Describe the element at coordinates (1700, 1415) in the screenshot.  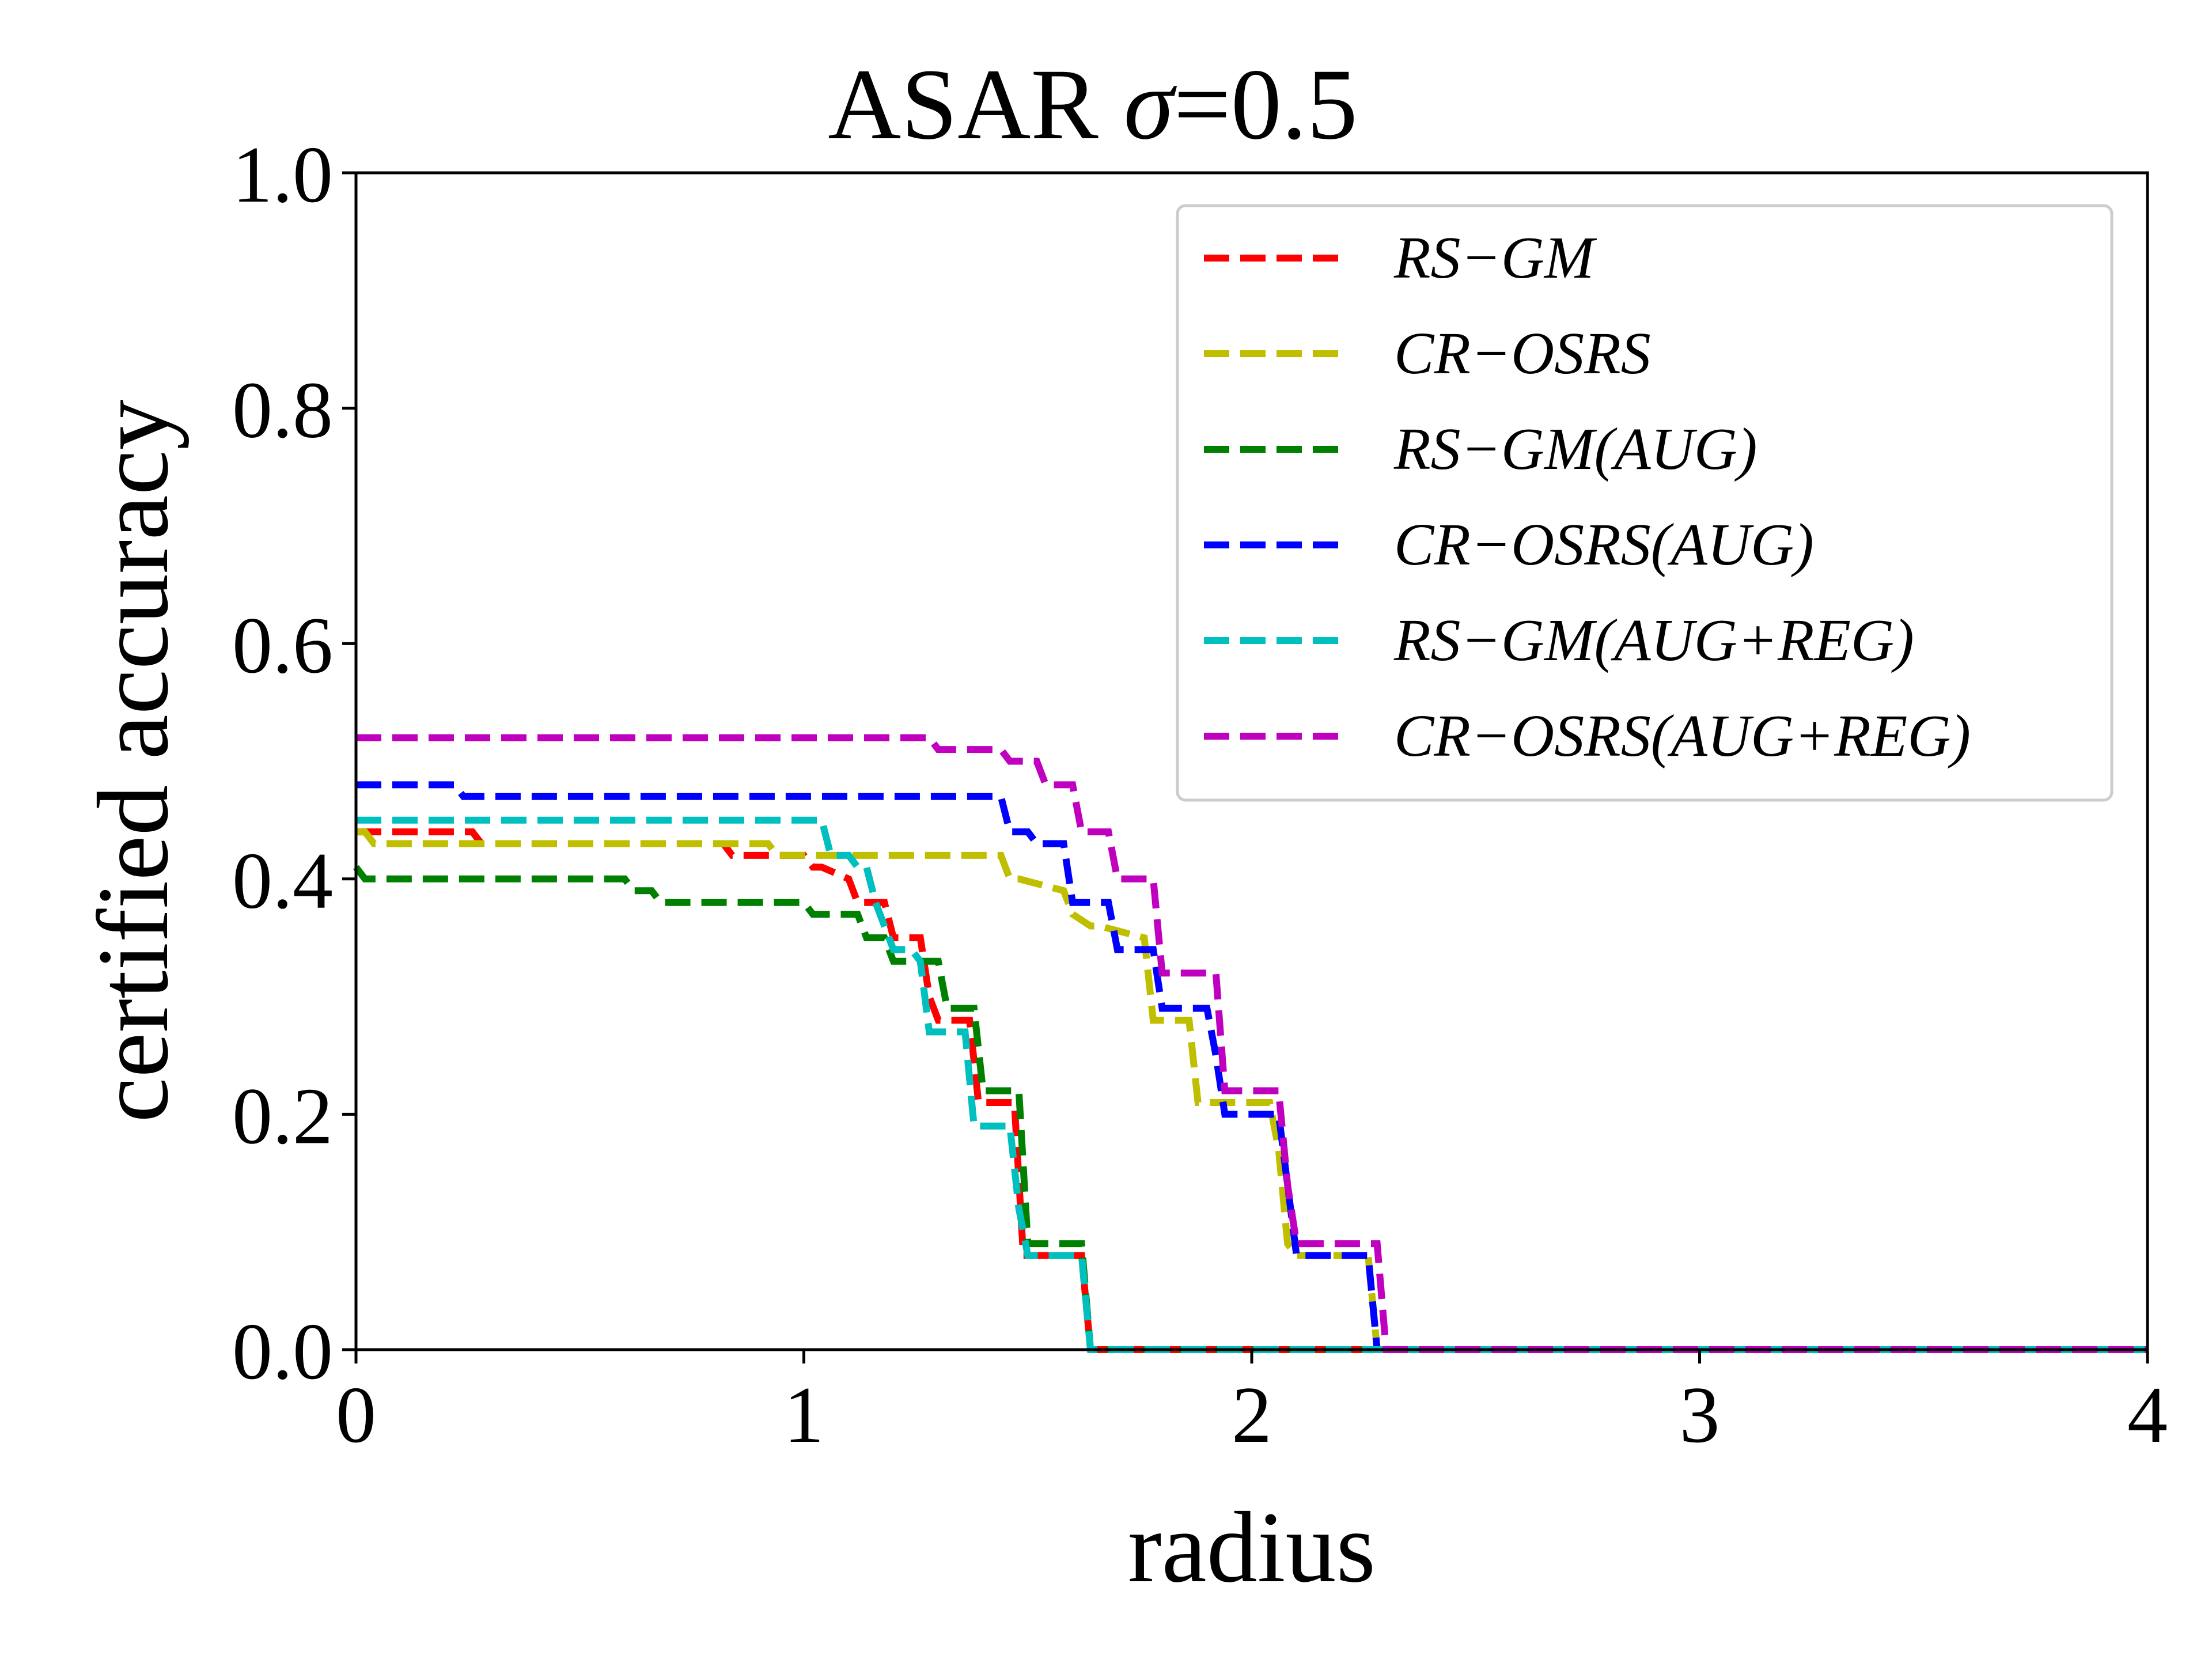
I see `x-tick-label: 3` at that location.